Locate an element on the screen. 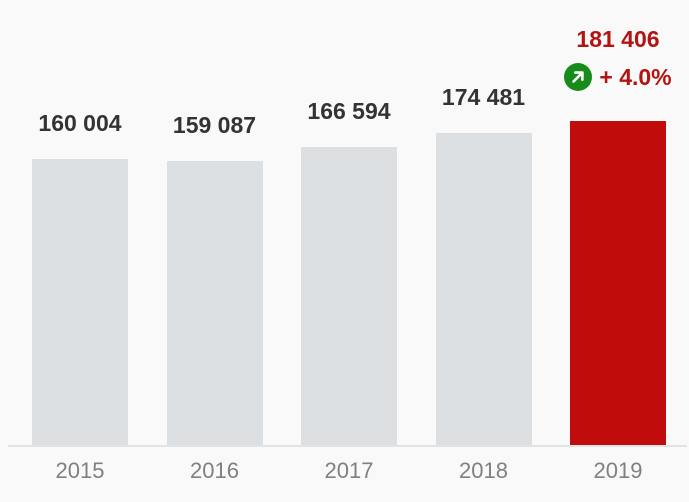 The width and height of the screenshot is (689, 502). bar-2019 is located at coordinates (618, 283).